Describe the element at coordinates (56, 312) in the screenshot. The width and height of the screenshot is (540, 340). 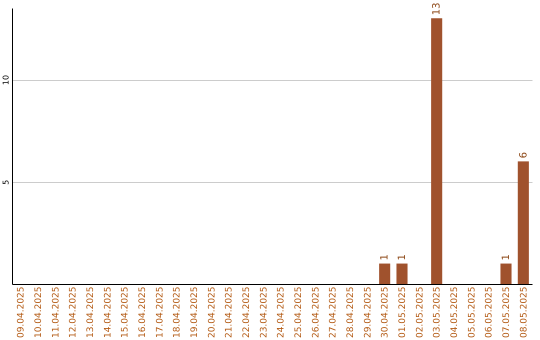
I see `x-tick-label: 11.04.2025` at that location.